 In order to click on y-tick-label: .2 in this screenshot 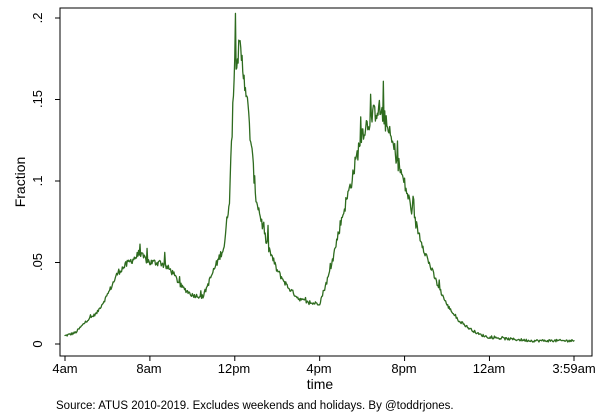, I will do `click(37, 18)`.